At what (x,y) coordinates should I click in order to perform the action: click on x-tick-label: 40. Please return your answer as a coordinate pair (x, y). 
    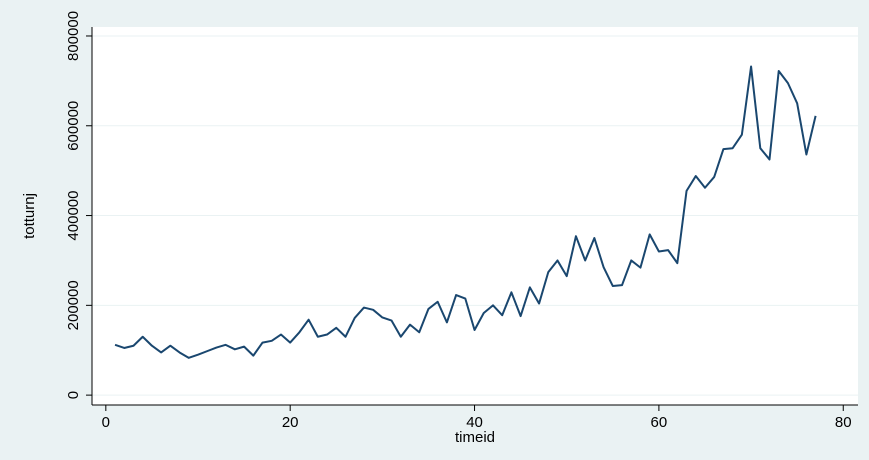
    Looking at the image, I should click on (474, 422).